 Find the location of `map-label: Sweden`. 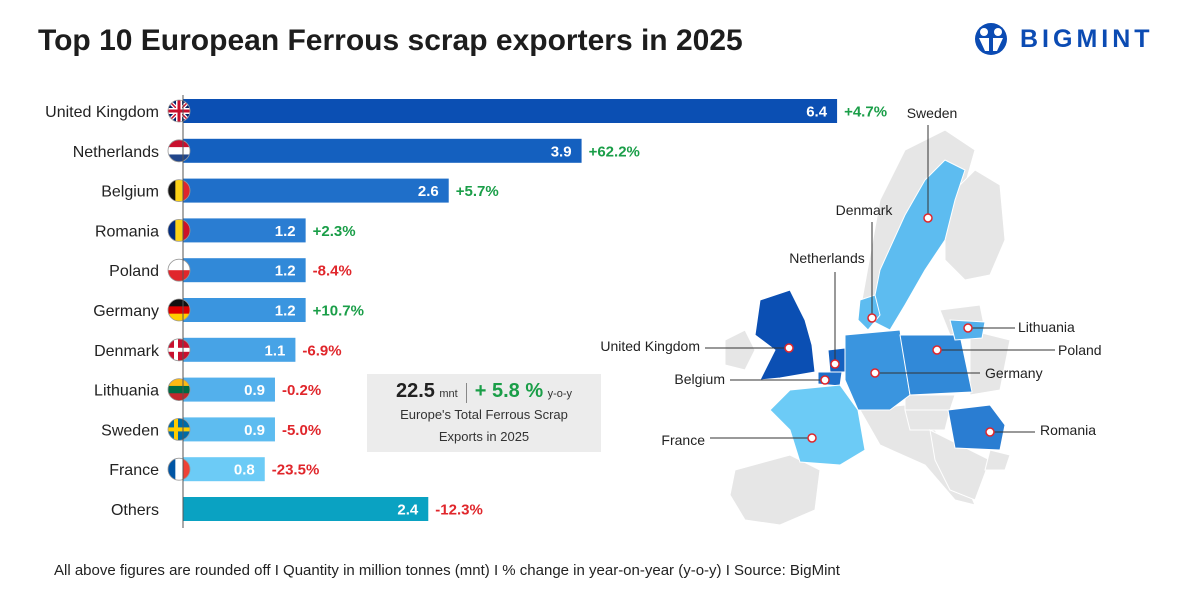

map-label: Sweden is located at coordinates (932, 113).